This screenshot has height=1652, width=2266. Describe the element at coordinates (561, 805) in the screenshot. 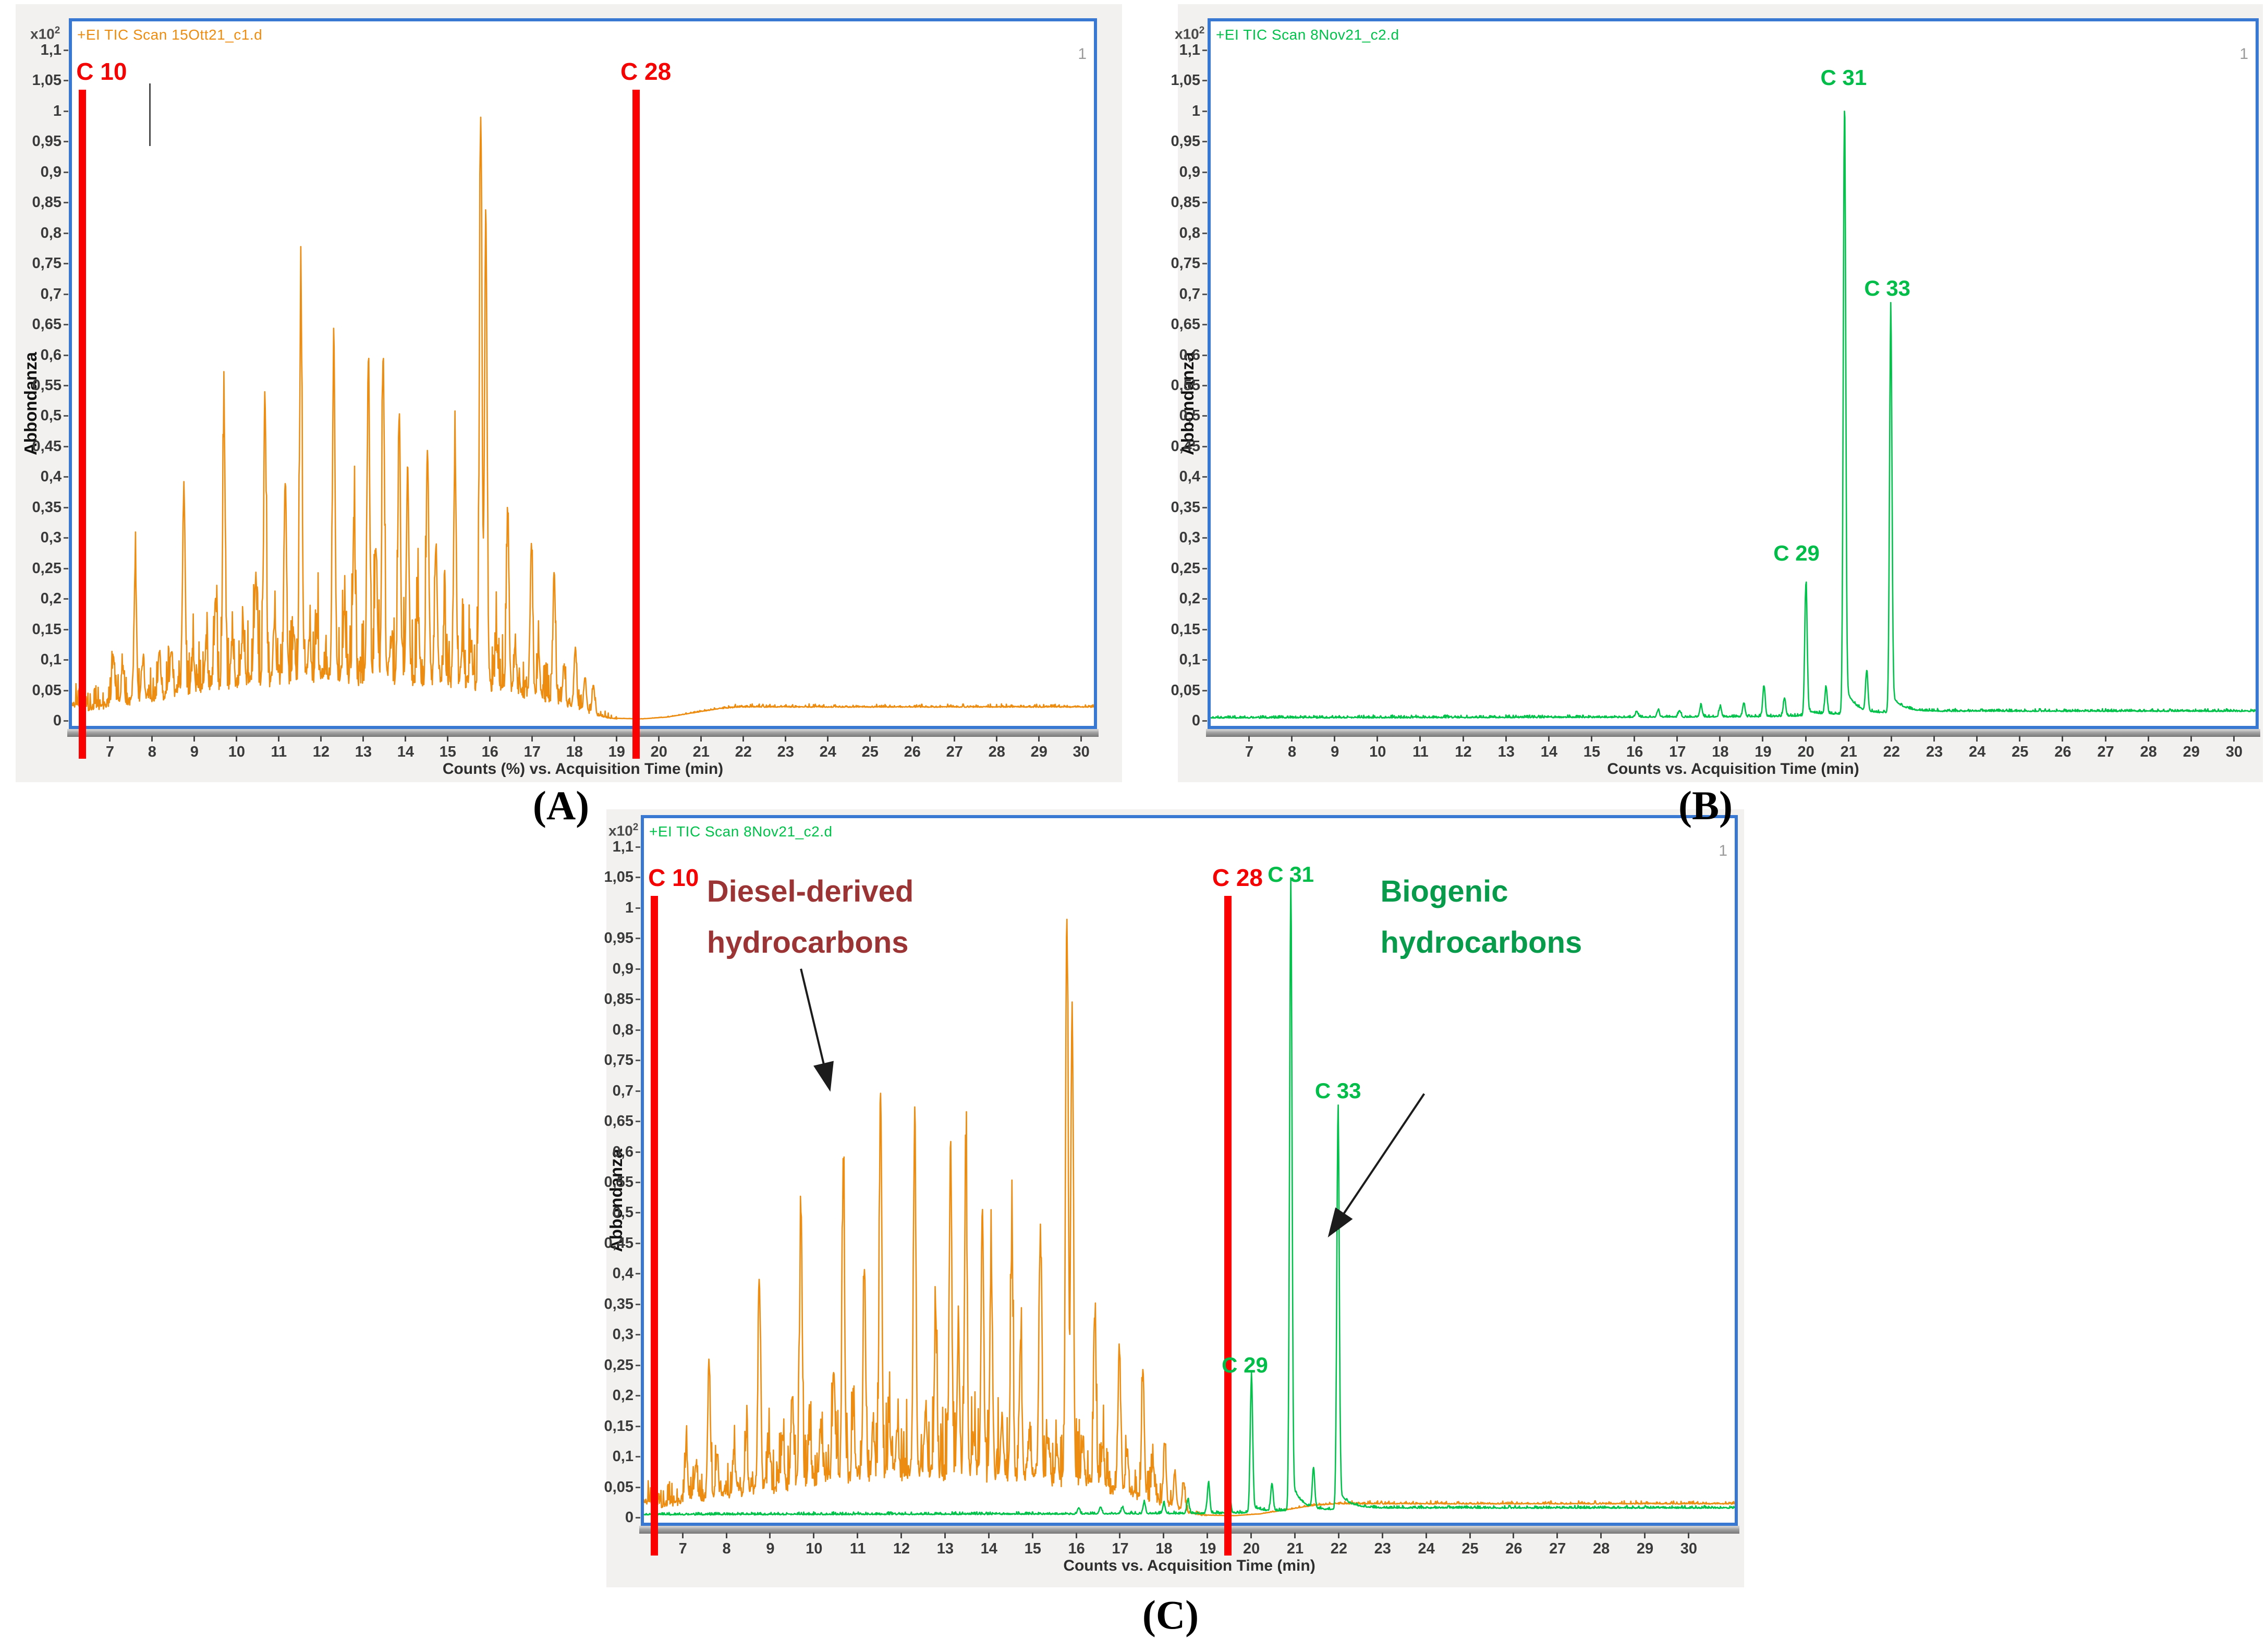

I see `panel-caption-a: (A)` at that location.